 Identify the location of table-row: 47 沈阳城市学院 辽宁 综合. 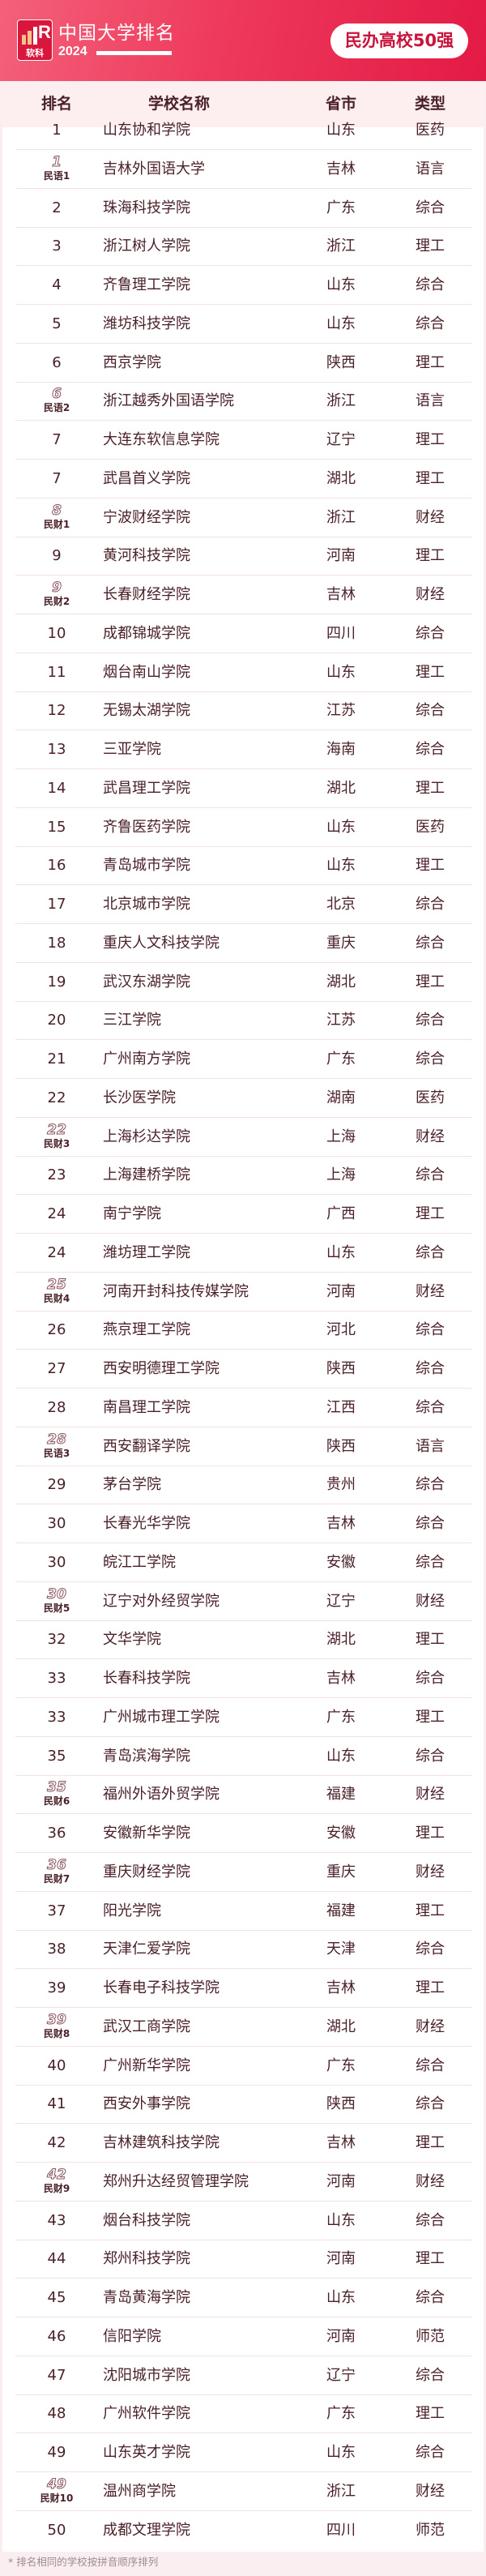
(243, 2375).